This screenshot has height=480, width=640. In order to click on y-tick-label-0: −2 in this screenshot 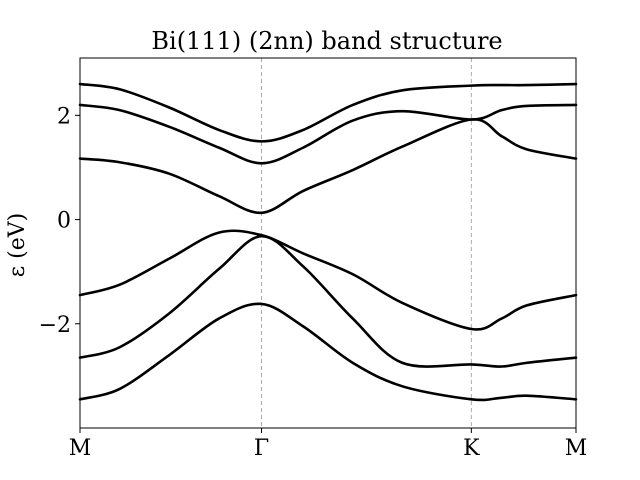, I will do `click(55, 325)`.